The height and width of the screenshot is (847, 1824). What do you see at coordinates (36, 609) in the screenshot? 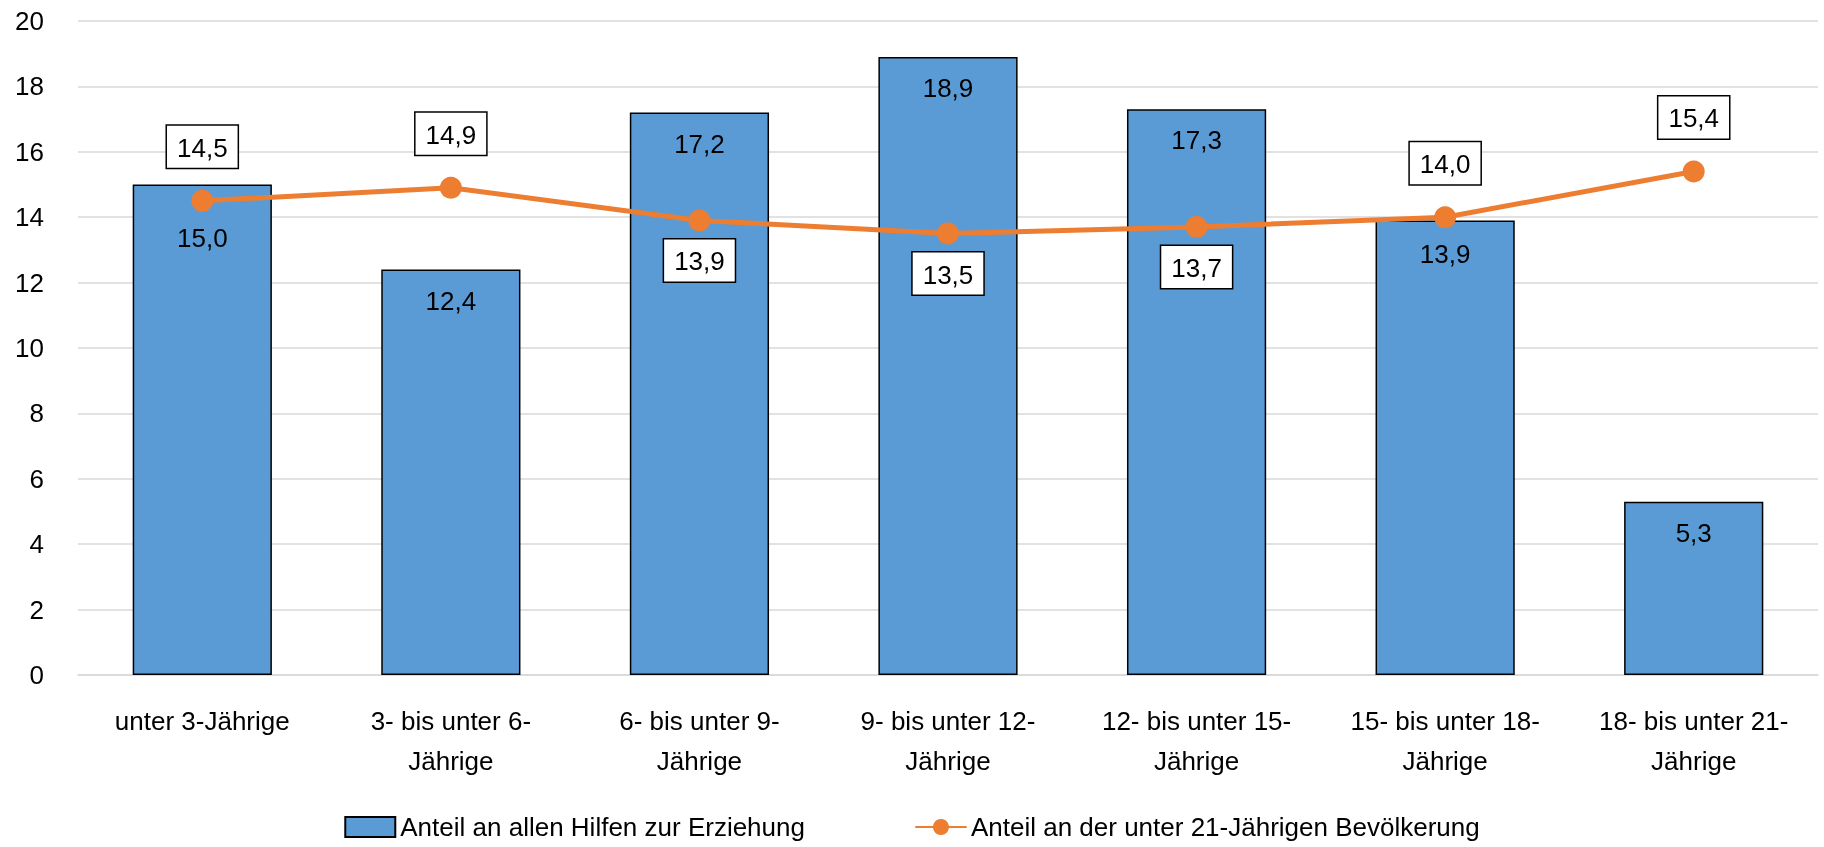
I see `y-tick-label: 2` at bounding box center [36, 609].